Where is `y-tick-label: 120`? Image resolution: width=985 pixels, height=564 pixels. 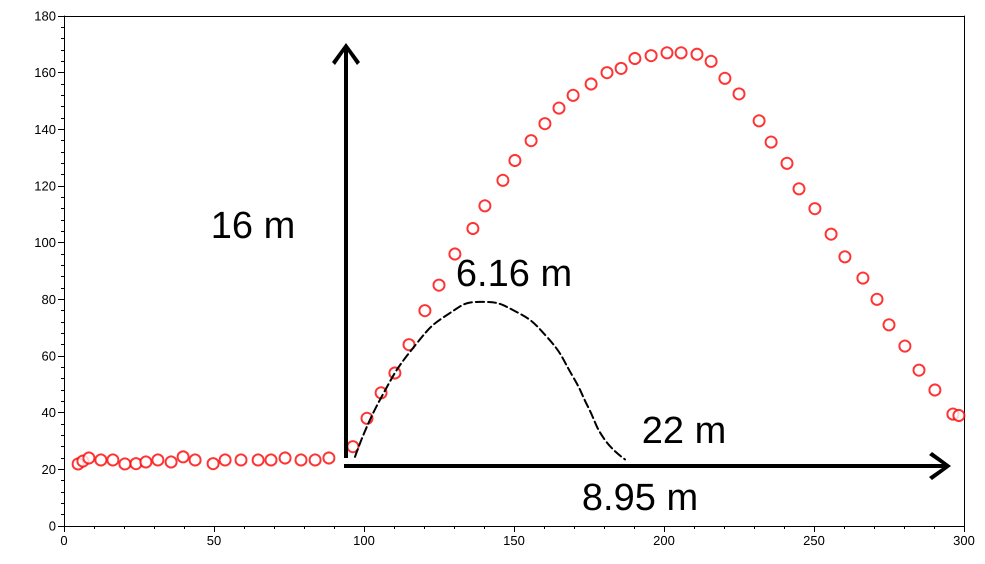
y-tick-label: 120 is located at coordinates (45, 186).